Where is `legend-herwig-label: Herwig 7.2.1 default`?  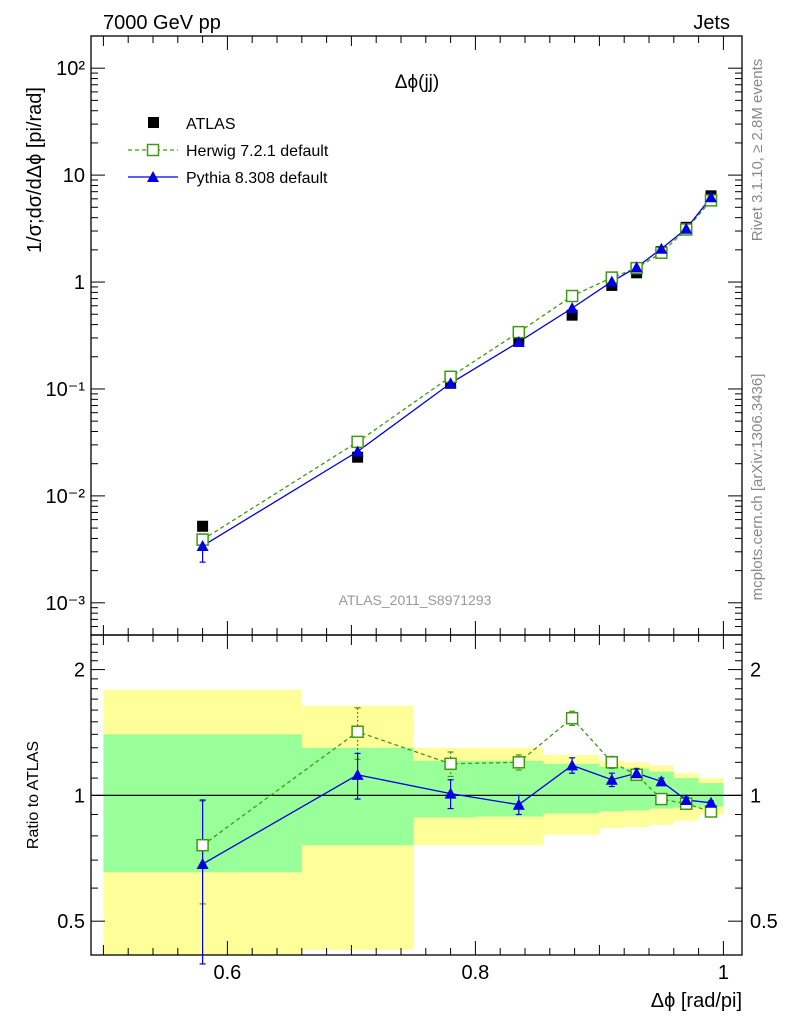
legend-herwig-label: Herwig 7.2.1 default is located at coordinates (257, 151).